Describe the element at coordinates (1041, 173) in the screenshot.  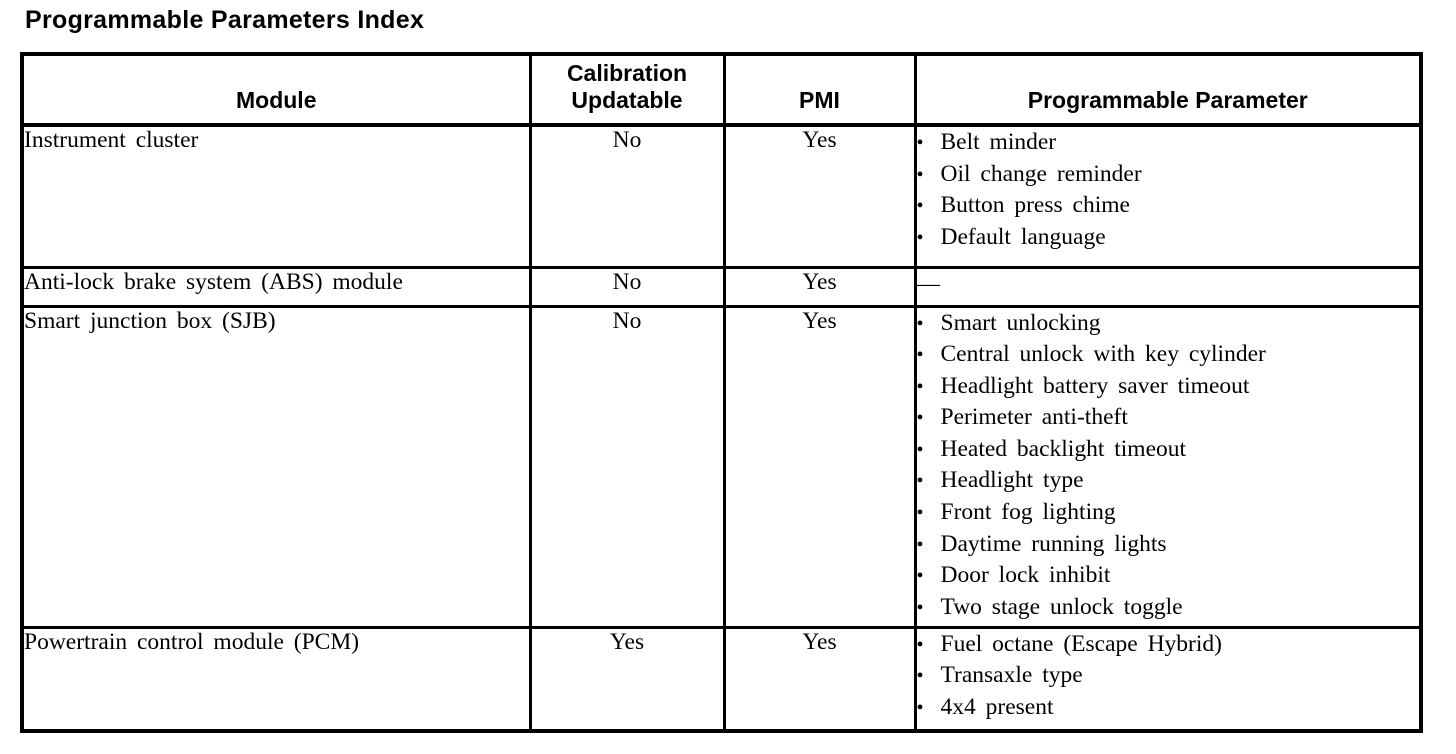
I see `parameter-text: Oil change reminder` at that location.